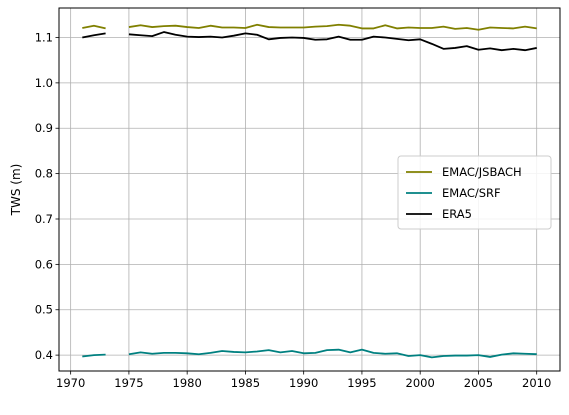 This screenshot has width=569, height=415. What do you see at coordinates (44, 264) in the screenshot?
I see `y-tick-label: 0.6` at bounding box center [44, 264].